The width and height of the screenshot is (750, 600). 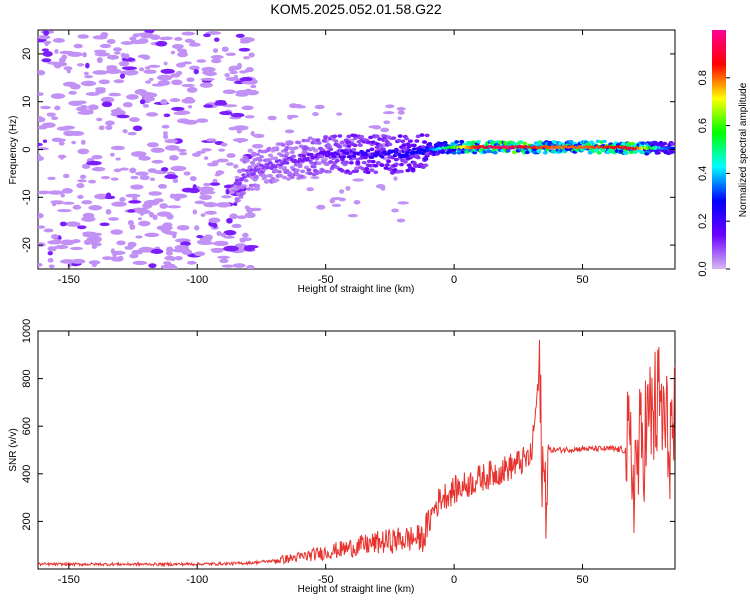 I want to click on spectrogram-x-tick-label: 50, so click(x=582, y=280).